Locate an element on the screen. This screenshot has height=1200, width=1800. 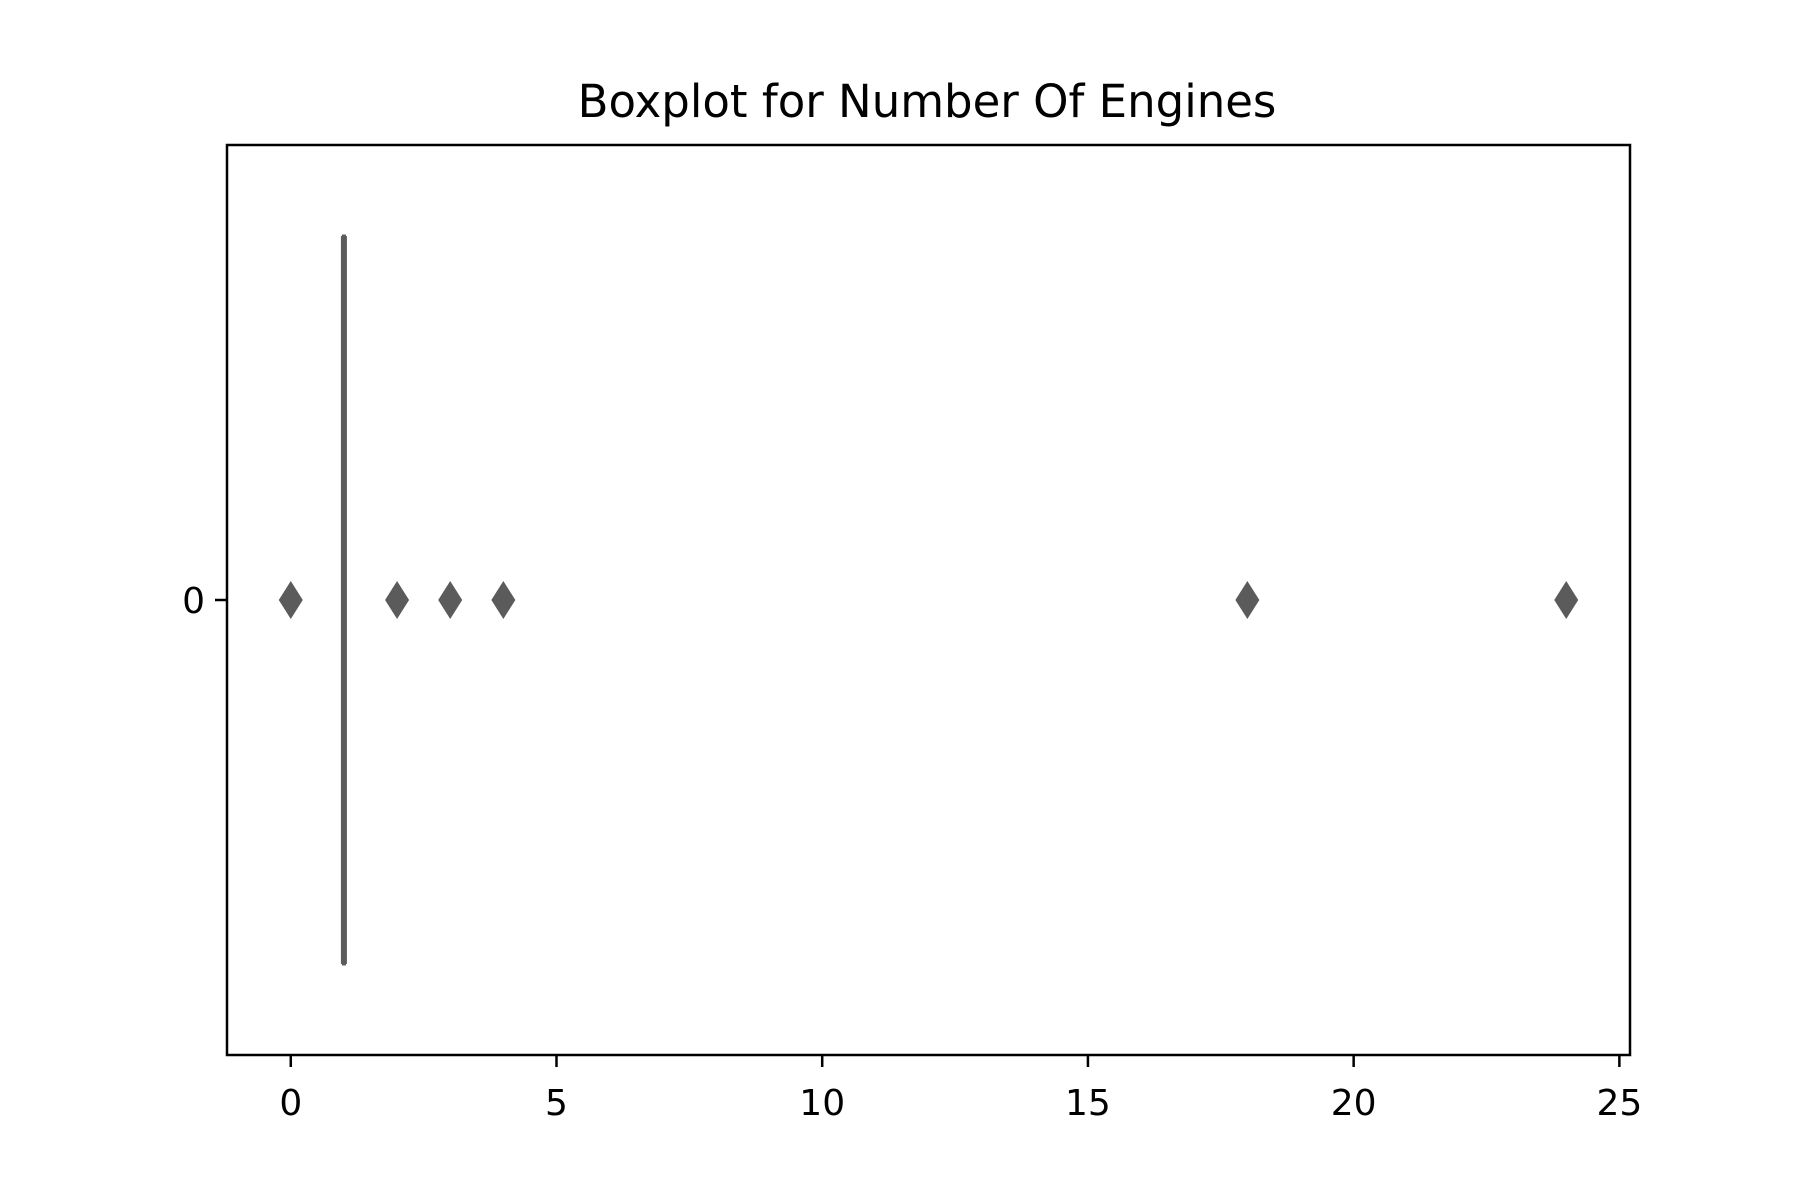
y-tick-label: 0 is located at coordinates (193, 601).